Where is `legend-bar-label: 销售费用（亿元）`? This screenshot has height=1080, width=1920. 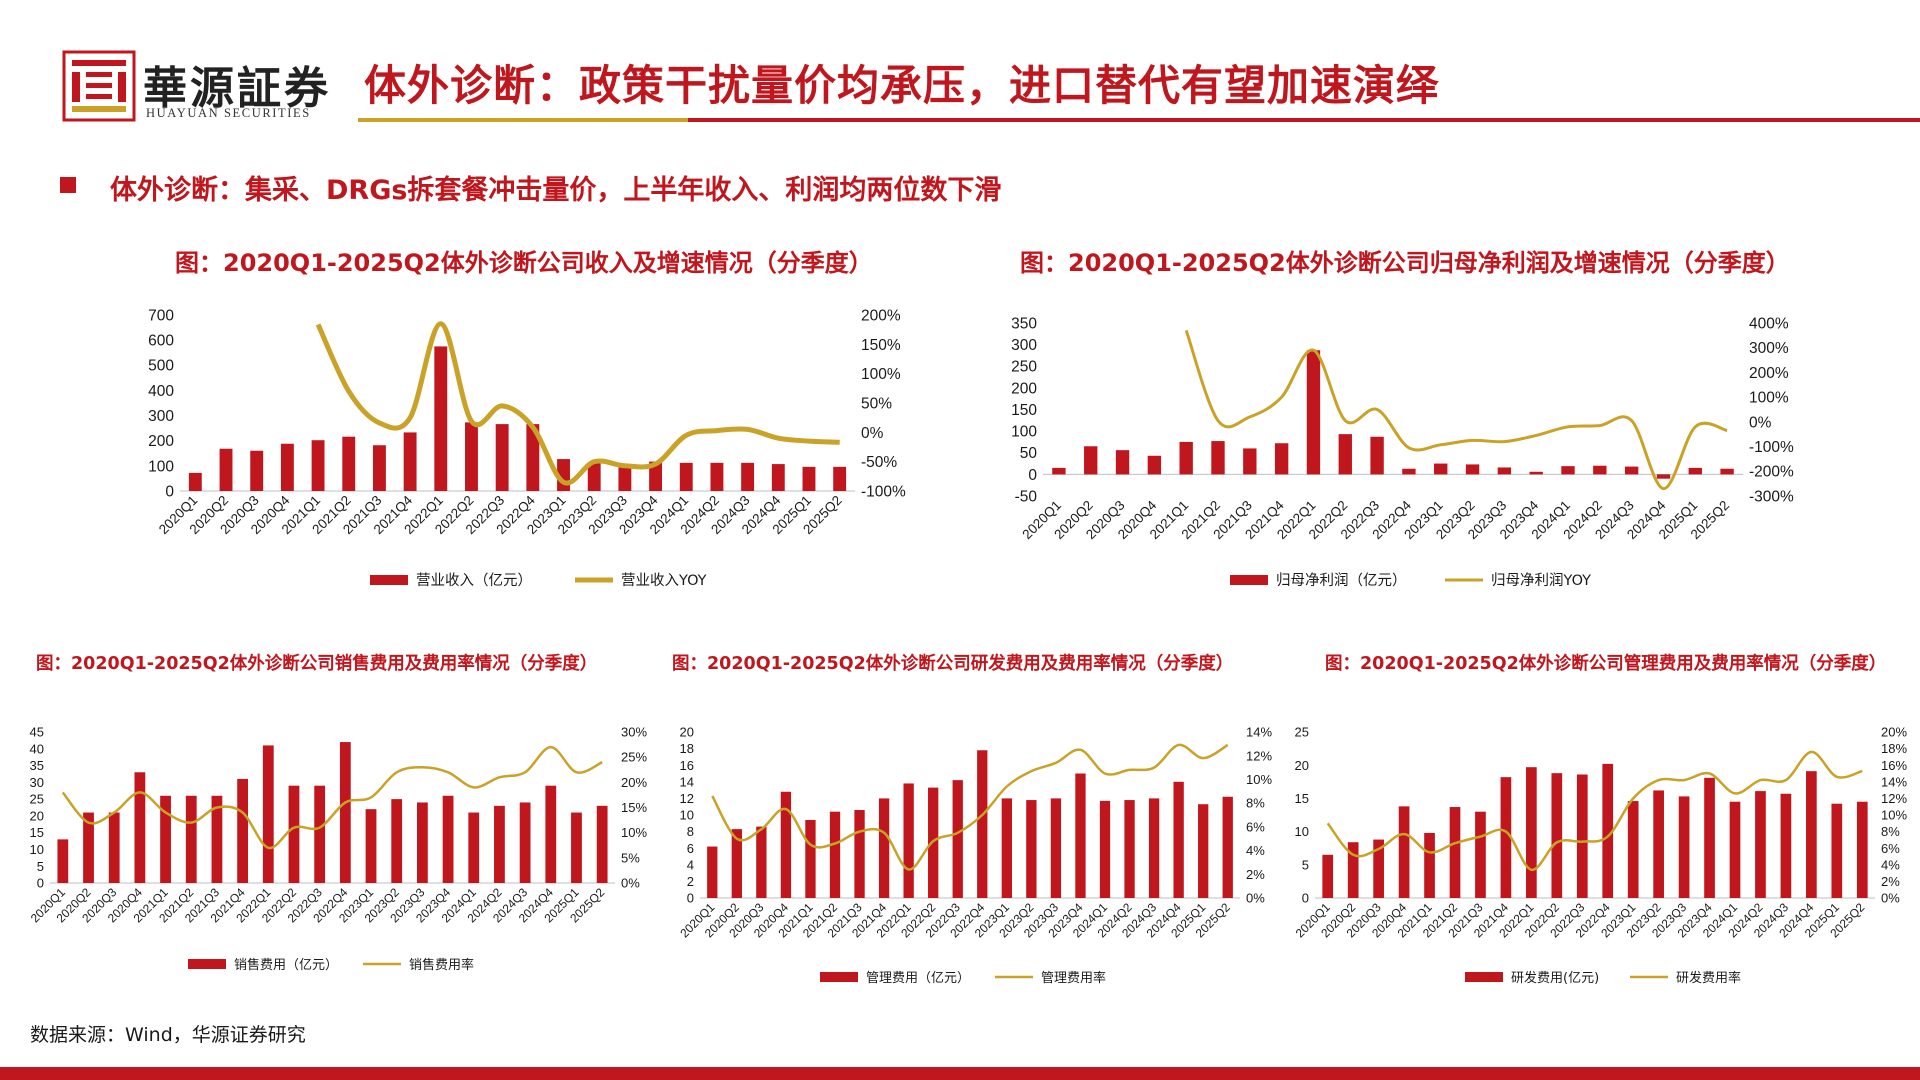 legend-bar-label: 销售费用（亿元） is located at coordinates (286, 965).